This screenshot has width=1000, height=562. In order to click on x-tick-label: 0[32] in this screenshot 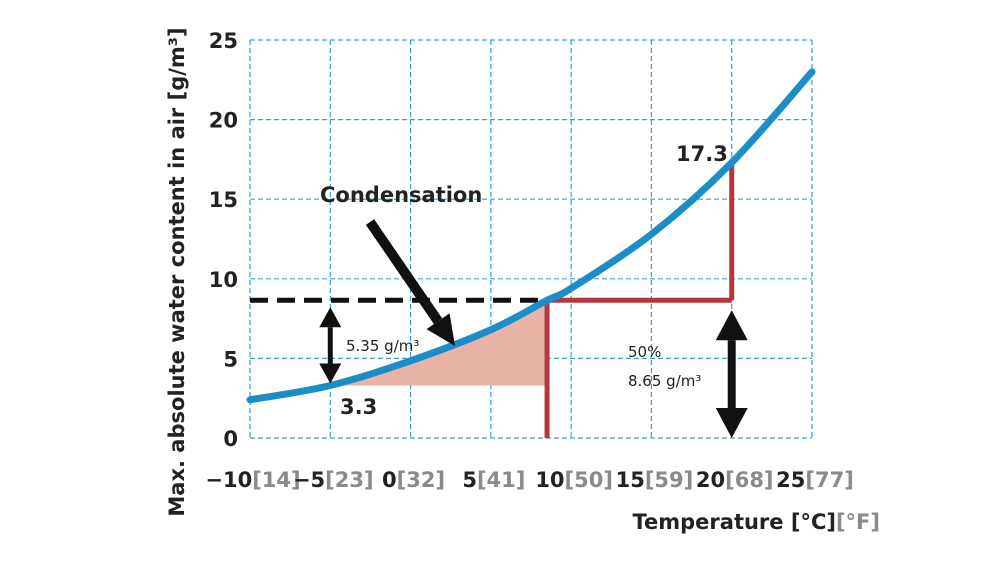, I will do `click(413, 480)`.